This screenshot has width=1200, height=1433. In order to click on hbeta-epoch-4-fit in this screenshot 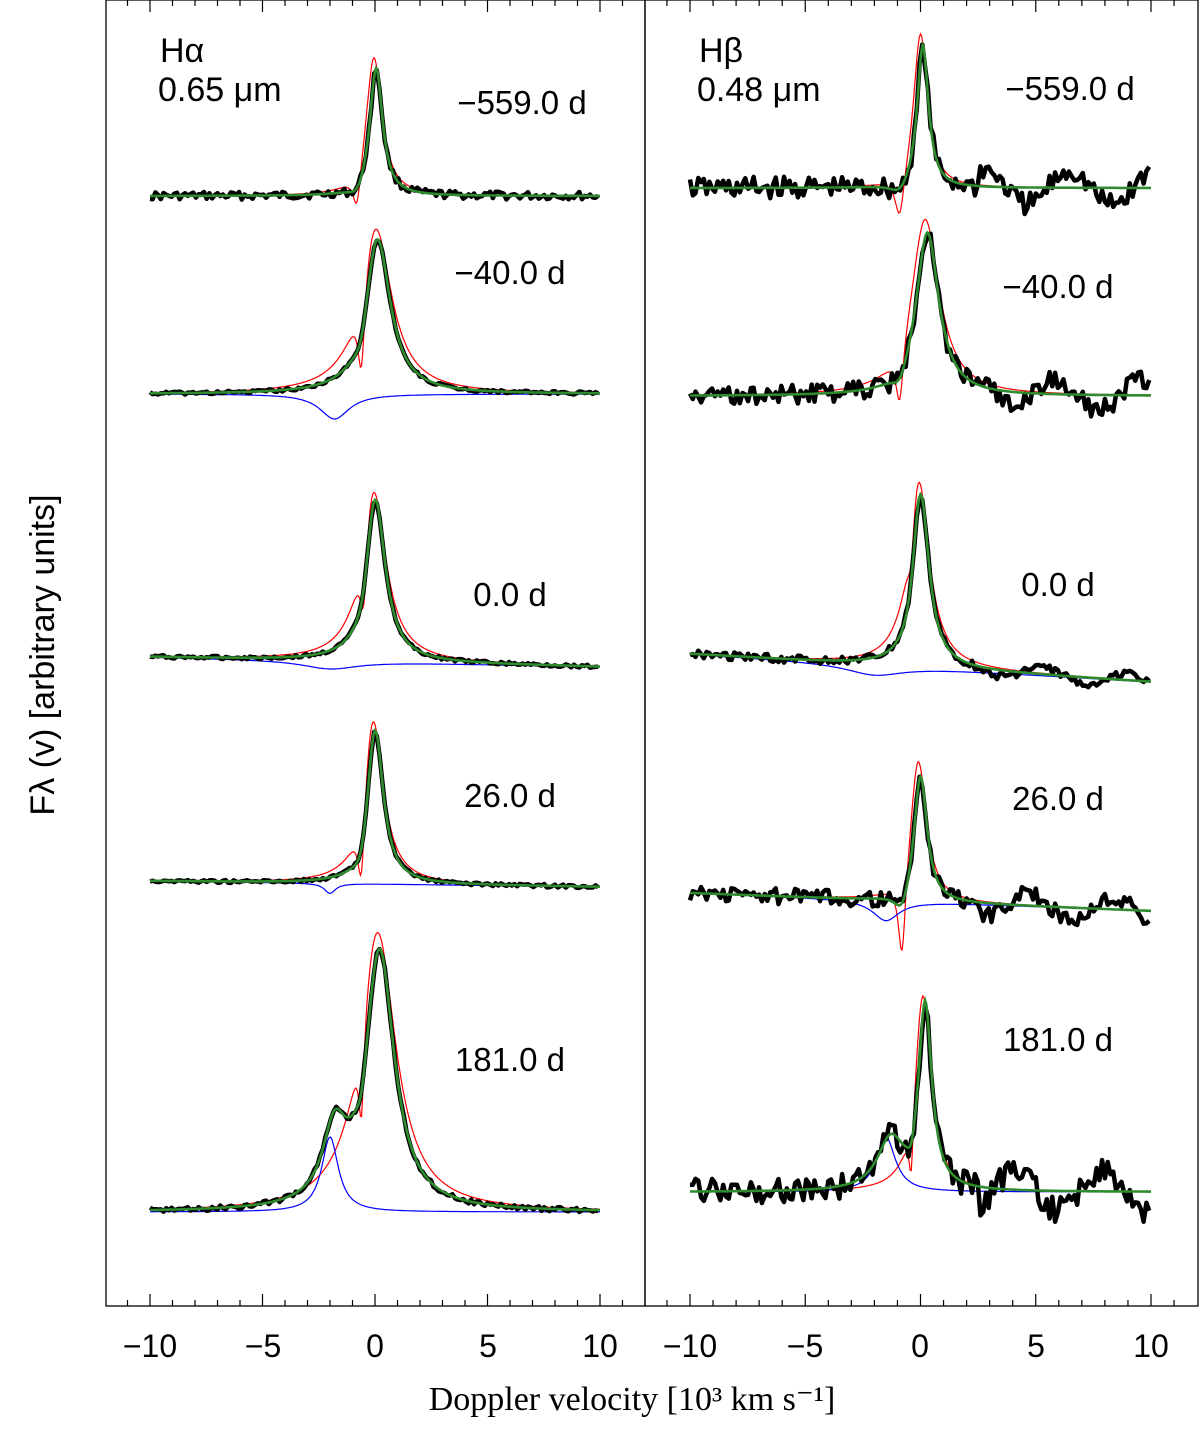, I will do `click(921, 843)`.